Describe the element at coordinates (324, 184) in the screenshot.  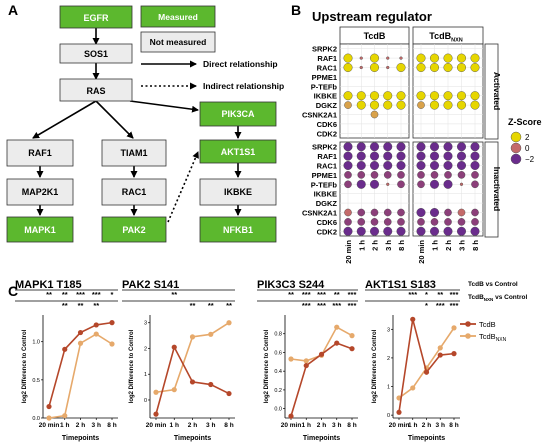
I see `regulator-label: P-TEFb` at that location.